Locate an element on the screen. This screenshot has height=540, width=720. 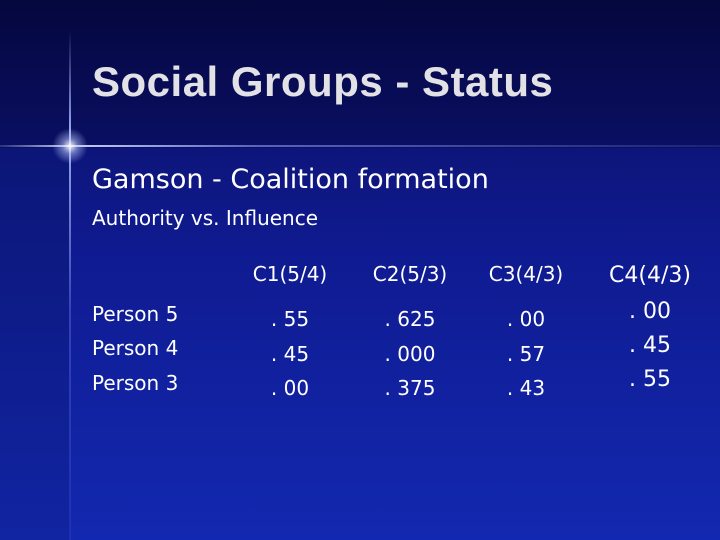
column-c1: C1(5/4) . 55 . 45 . 00 is located at coordinates (290, 334).